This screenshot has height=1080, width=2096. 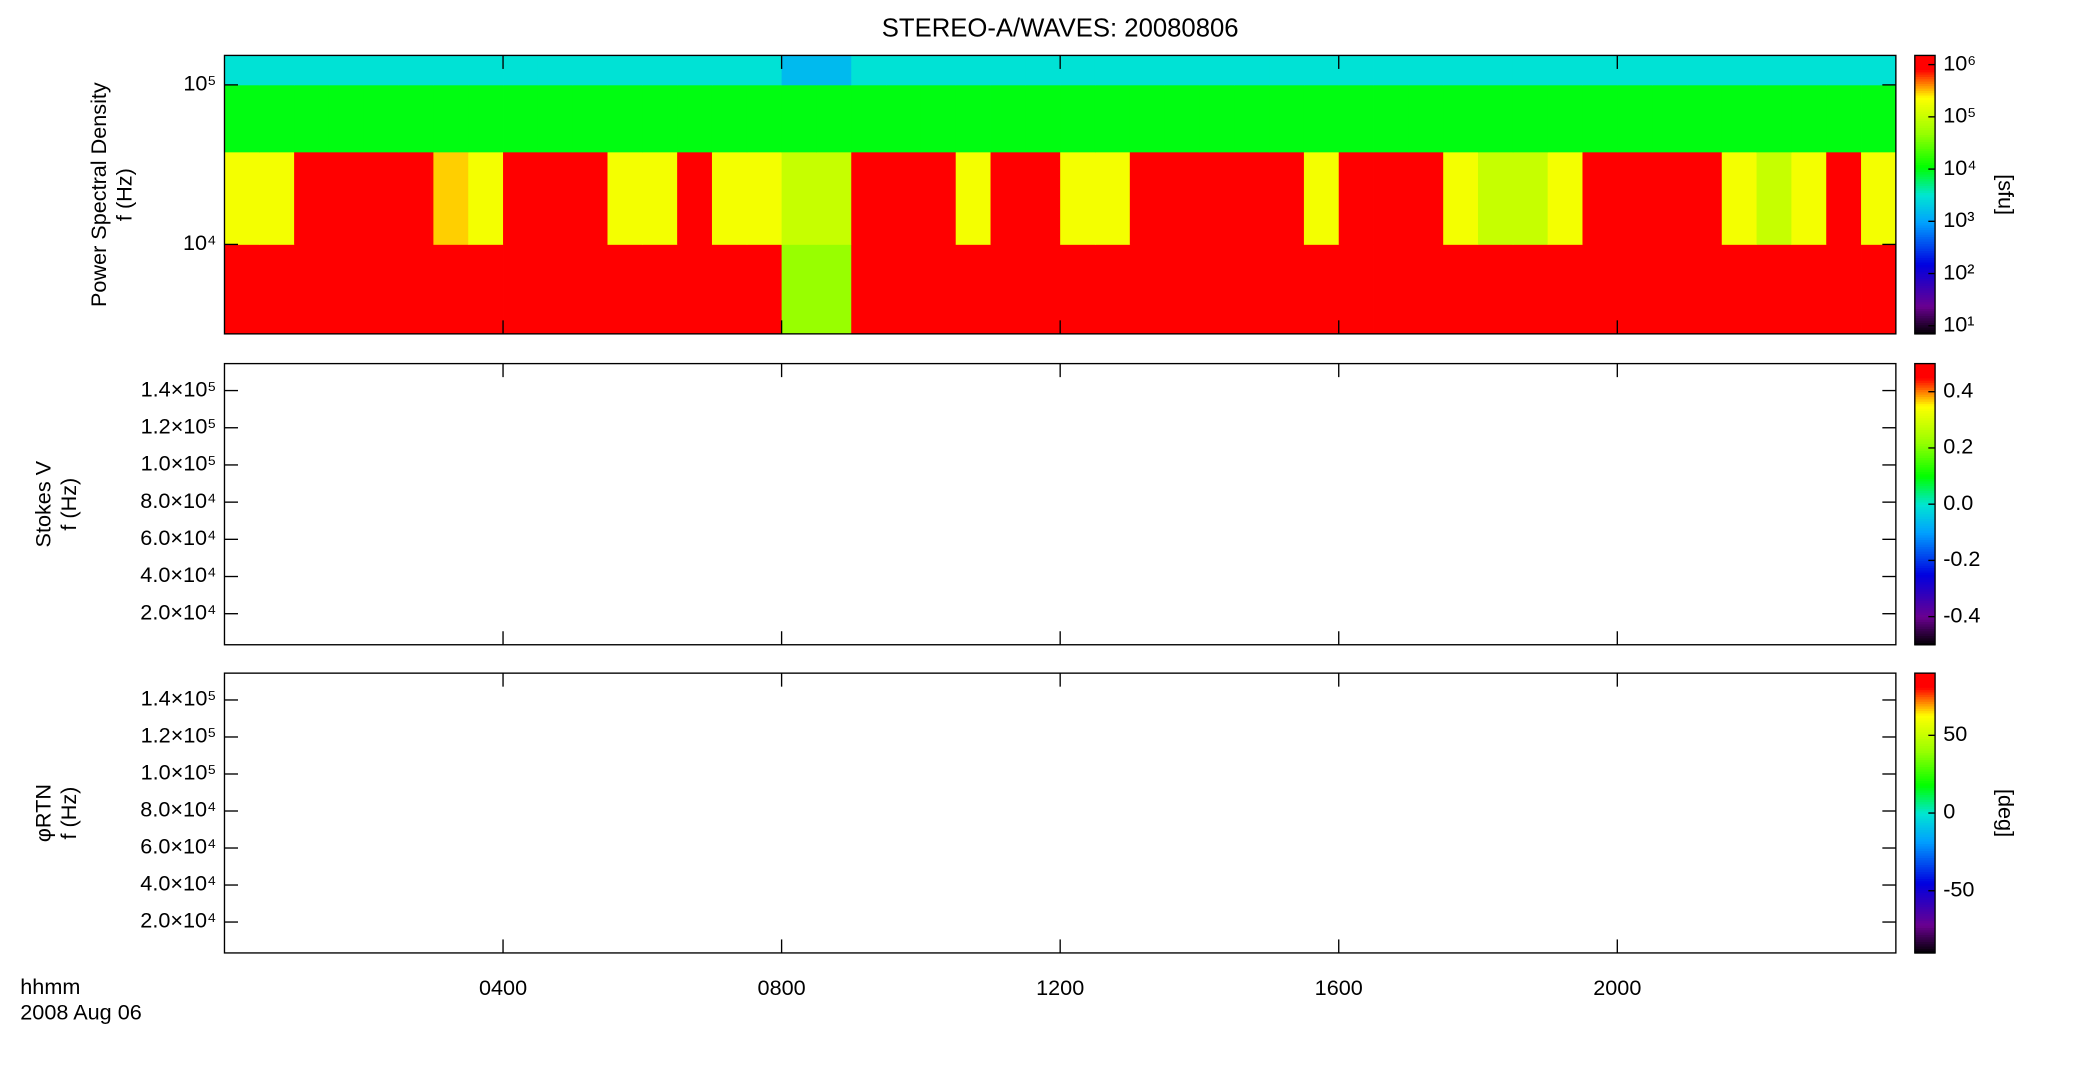 What do you see at coordinates (199, 83) in the screenshot?
I see `y-tick-label: 10⁵` at bounding box center [199, 83].